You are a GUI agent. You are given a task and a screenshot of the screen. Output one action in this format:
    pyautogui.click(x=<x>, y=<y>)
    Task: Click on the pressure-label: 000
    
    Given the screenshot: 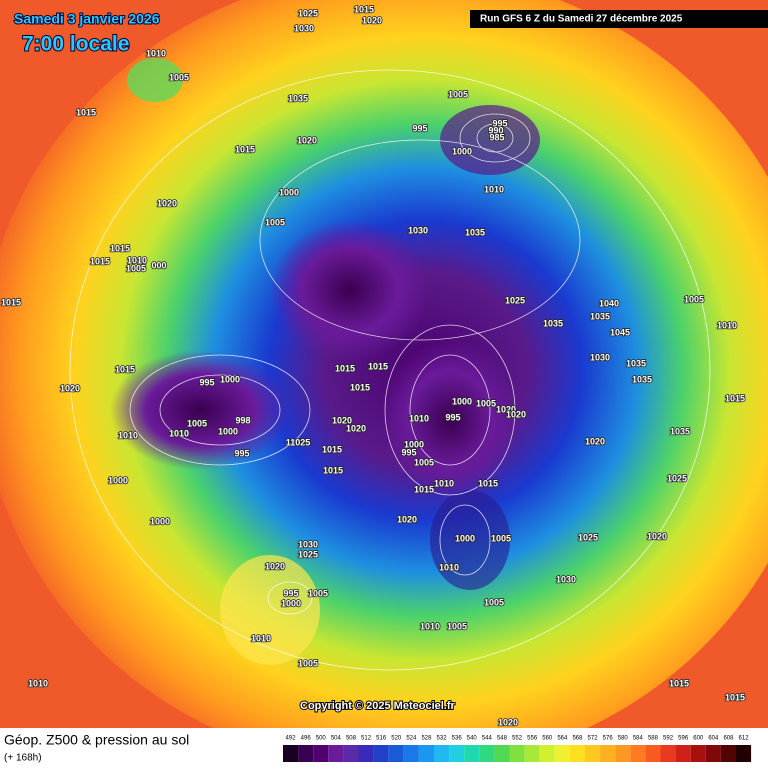 What is the action you would take?
    pyautogui.click(x=158, y=265)
    